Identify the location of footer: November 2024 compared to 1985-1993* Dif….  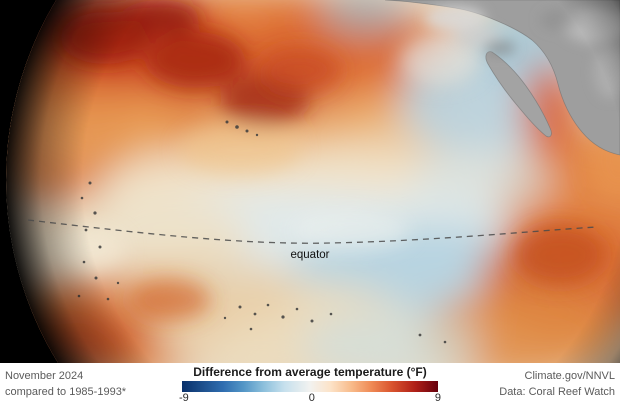
(310, 388).